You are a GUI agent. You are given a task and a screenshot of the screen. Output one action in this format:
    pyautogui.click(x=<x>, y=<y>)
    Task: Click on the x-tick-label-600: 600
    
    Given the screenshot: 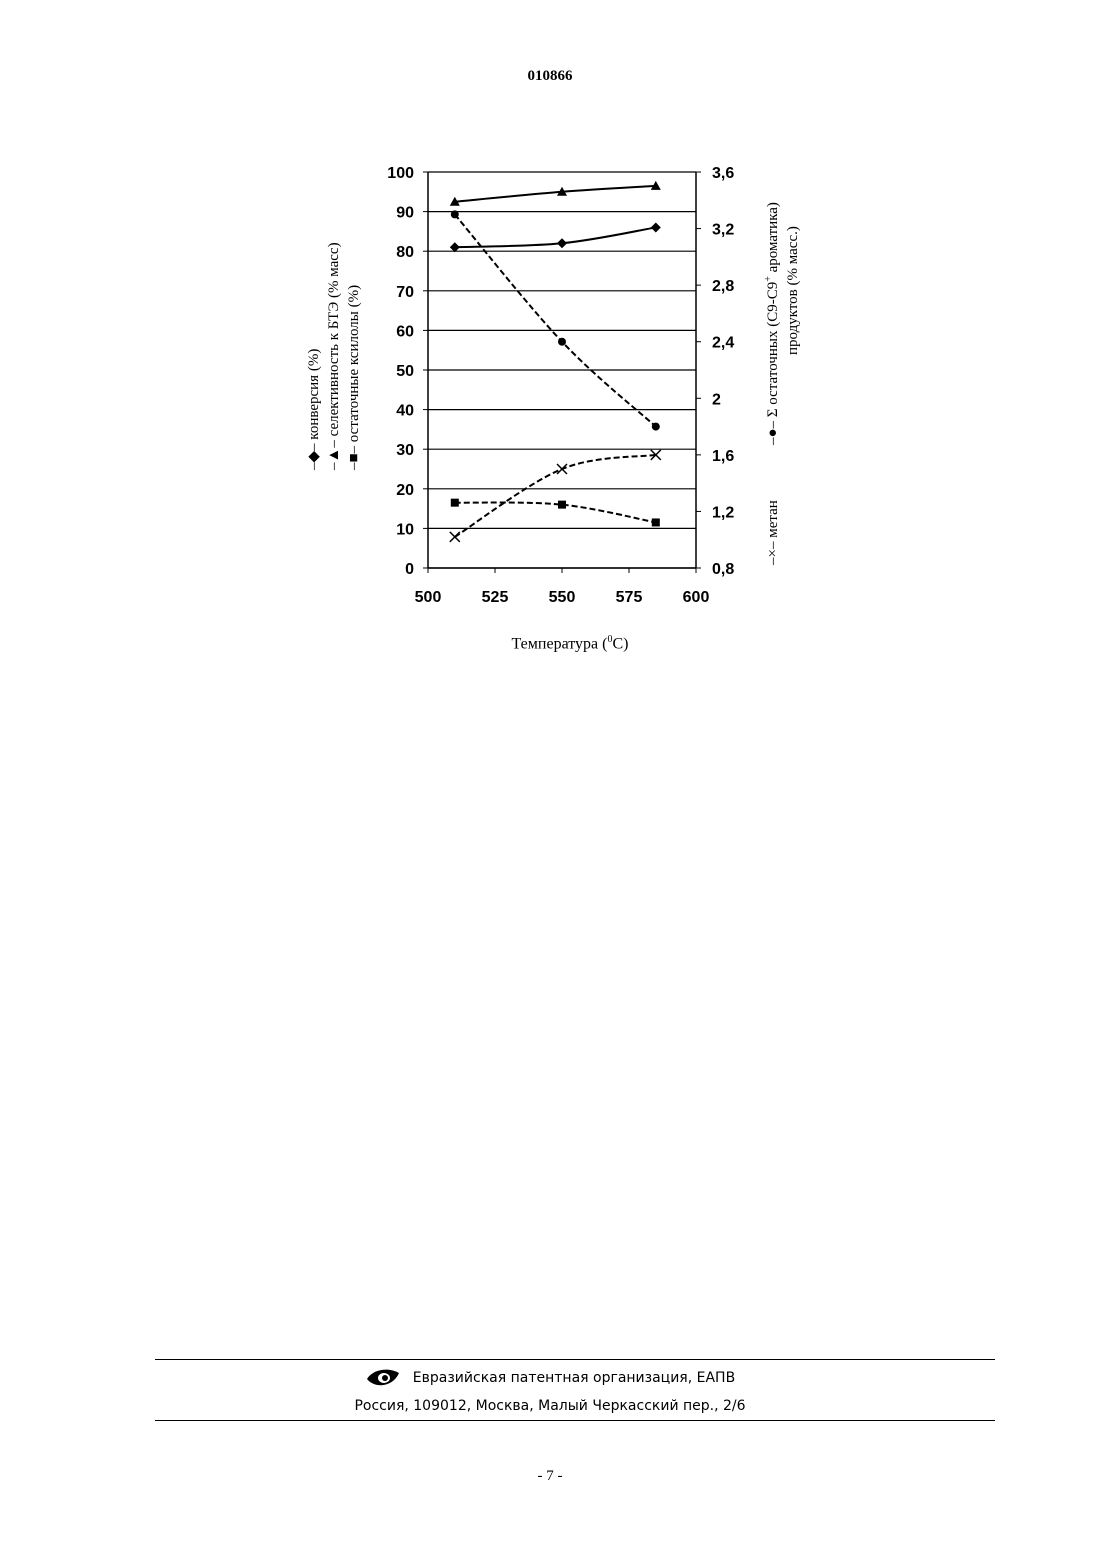 What is the action you would take?
    pyautogui.click(x=696, y=597)
    